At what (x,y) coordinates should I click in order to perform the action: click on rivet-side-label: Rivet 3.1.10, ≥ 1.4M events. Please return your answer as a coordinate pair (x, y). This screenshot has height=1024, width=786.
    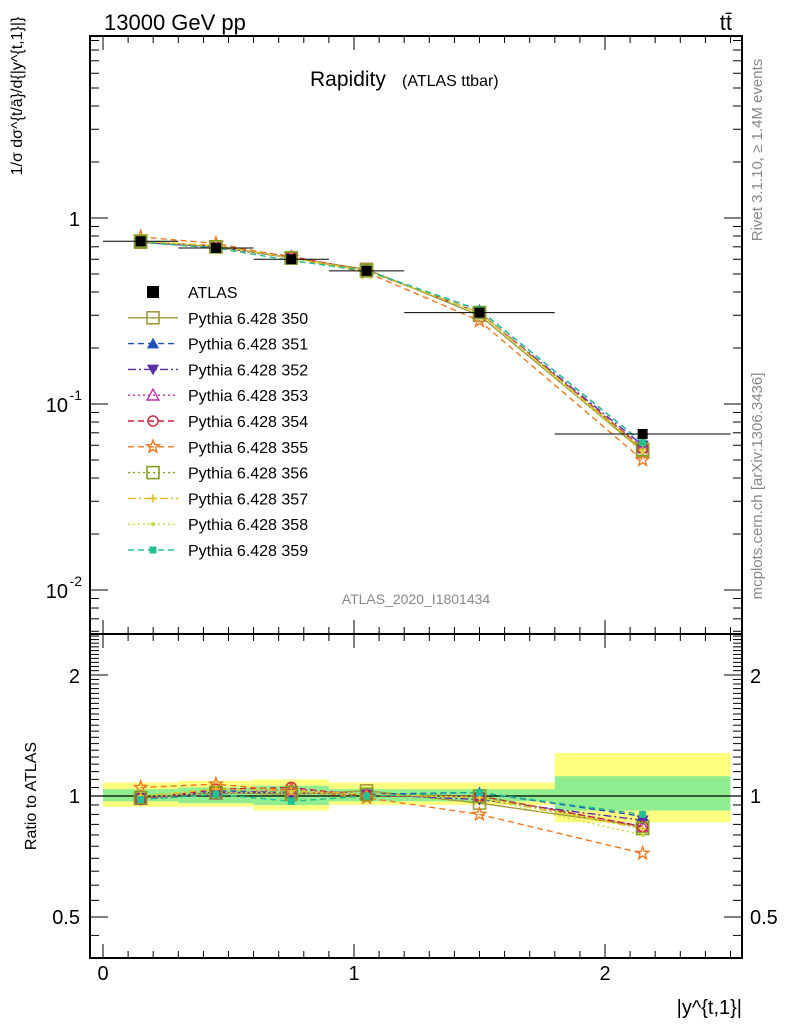
    Looking at the image, I should click on (757, 150).